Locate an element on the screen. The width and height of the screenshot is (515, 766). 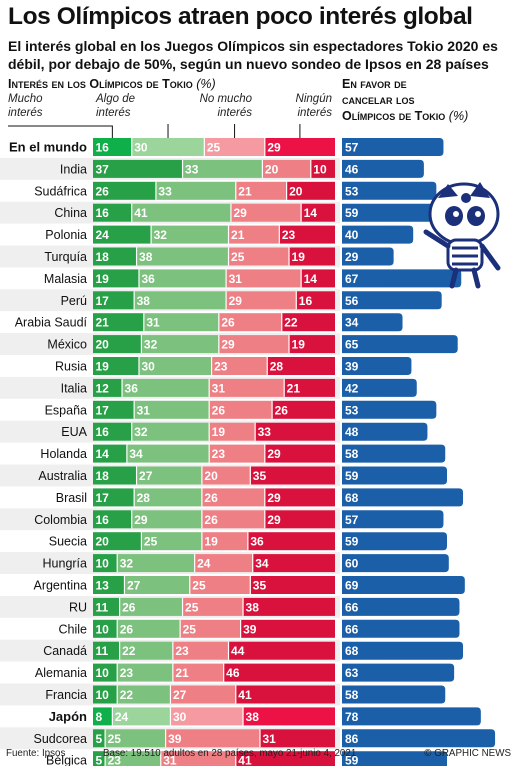
row-italia: Italia 12 36 31 21 42 is located at coordinates (208, 387).